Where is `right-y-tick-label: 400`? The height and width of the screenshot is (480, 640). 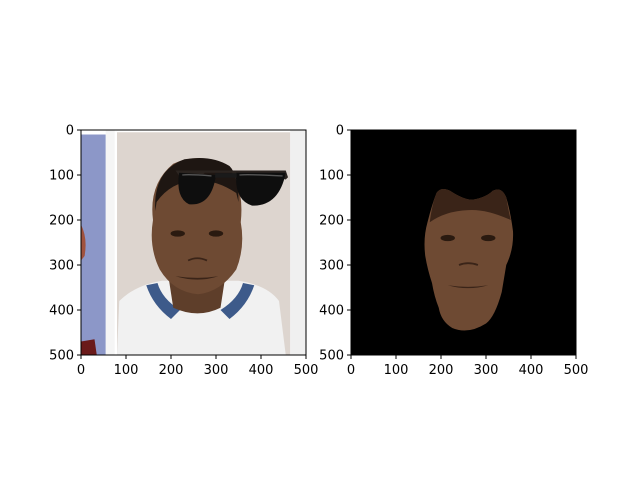
right-y-tick-label: 400 is located at coordinates (331, 311).